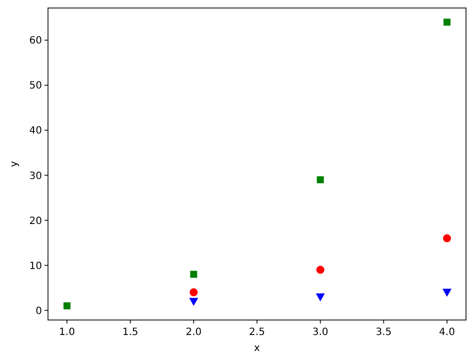 This screenshot has width=474, height=364. What do you see at coordinates (35, 221) in the screenshot?
I see `y-tick-label: 20` at bounding box center [35, 221].